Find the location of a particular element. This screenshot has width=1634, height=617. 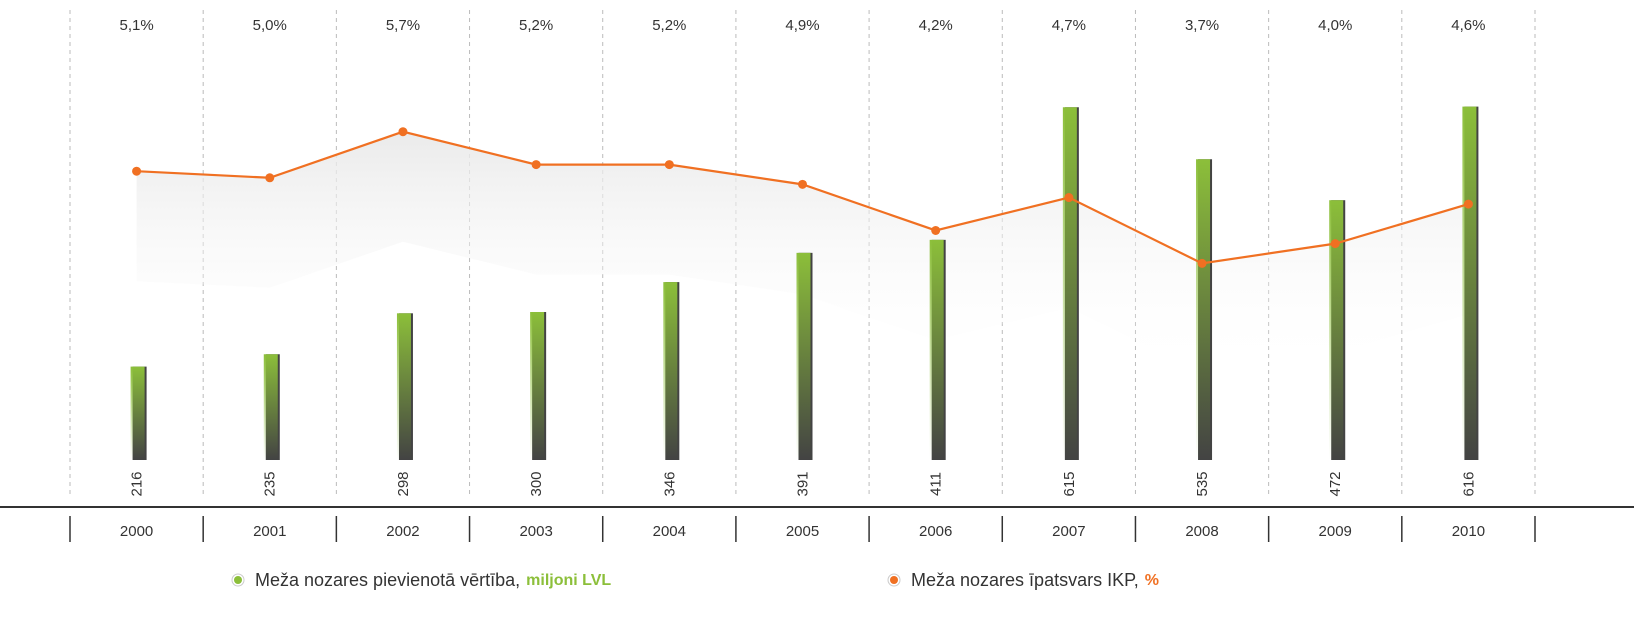

bar-value-label: 346 is located at coordinates (669, 483).